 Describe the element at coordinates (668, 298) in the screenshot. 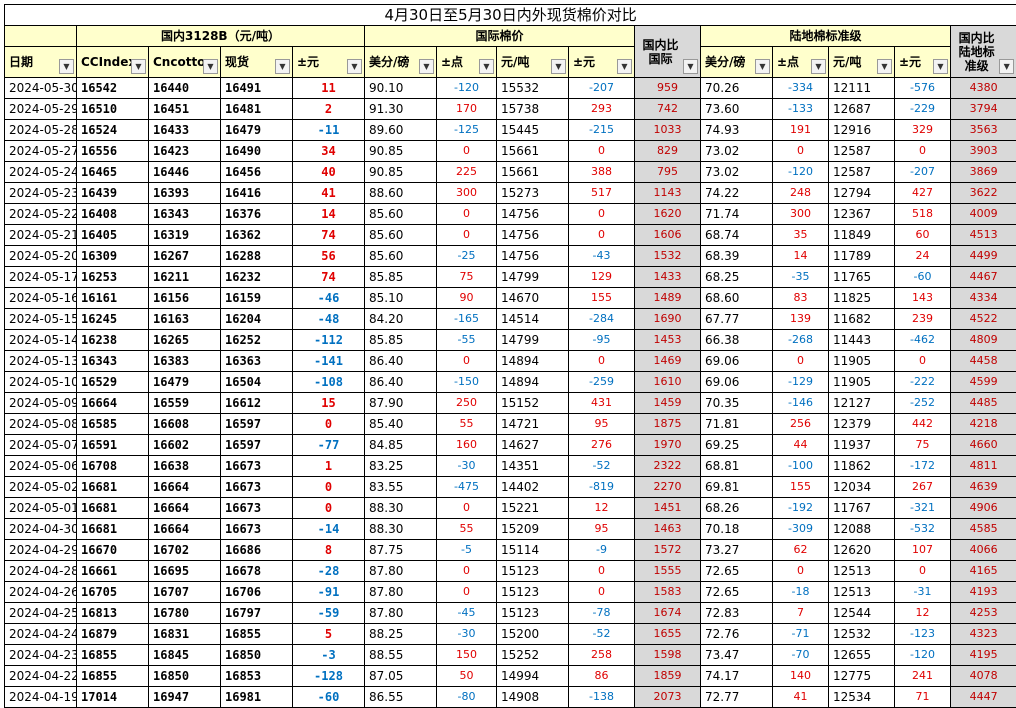

I see `cell-dom-vs-intl: 1489` at that location.